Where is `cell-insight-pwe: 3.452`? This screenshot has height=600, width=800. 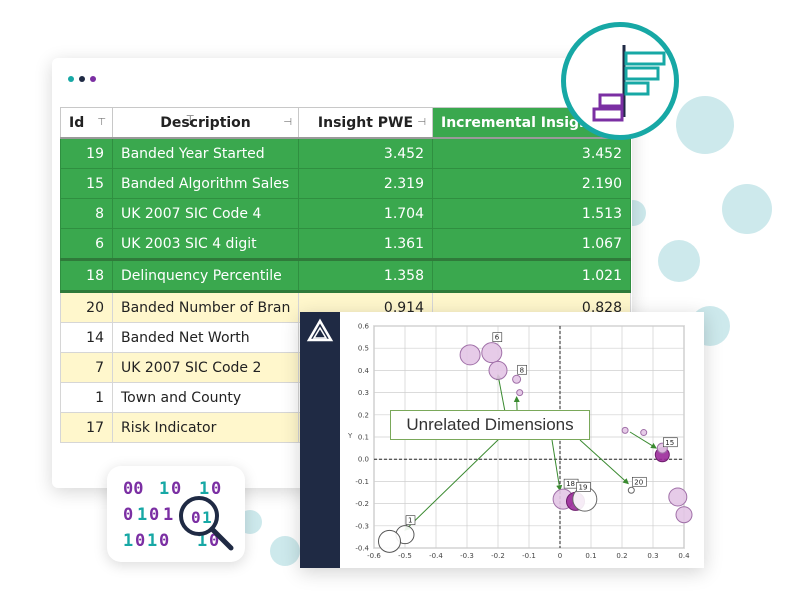 cell-insight-pwe: 3.452 is located at coordinates (365, 153).